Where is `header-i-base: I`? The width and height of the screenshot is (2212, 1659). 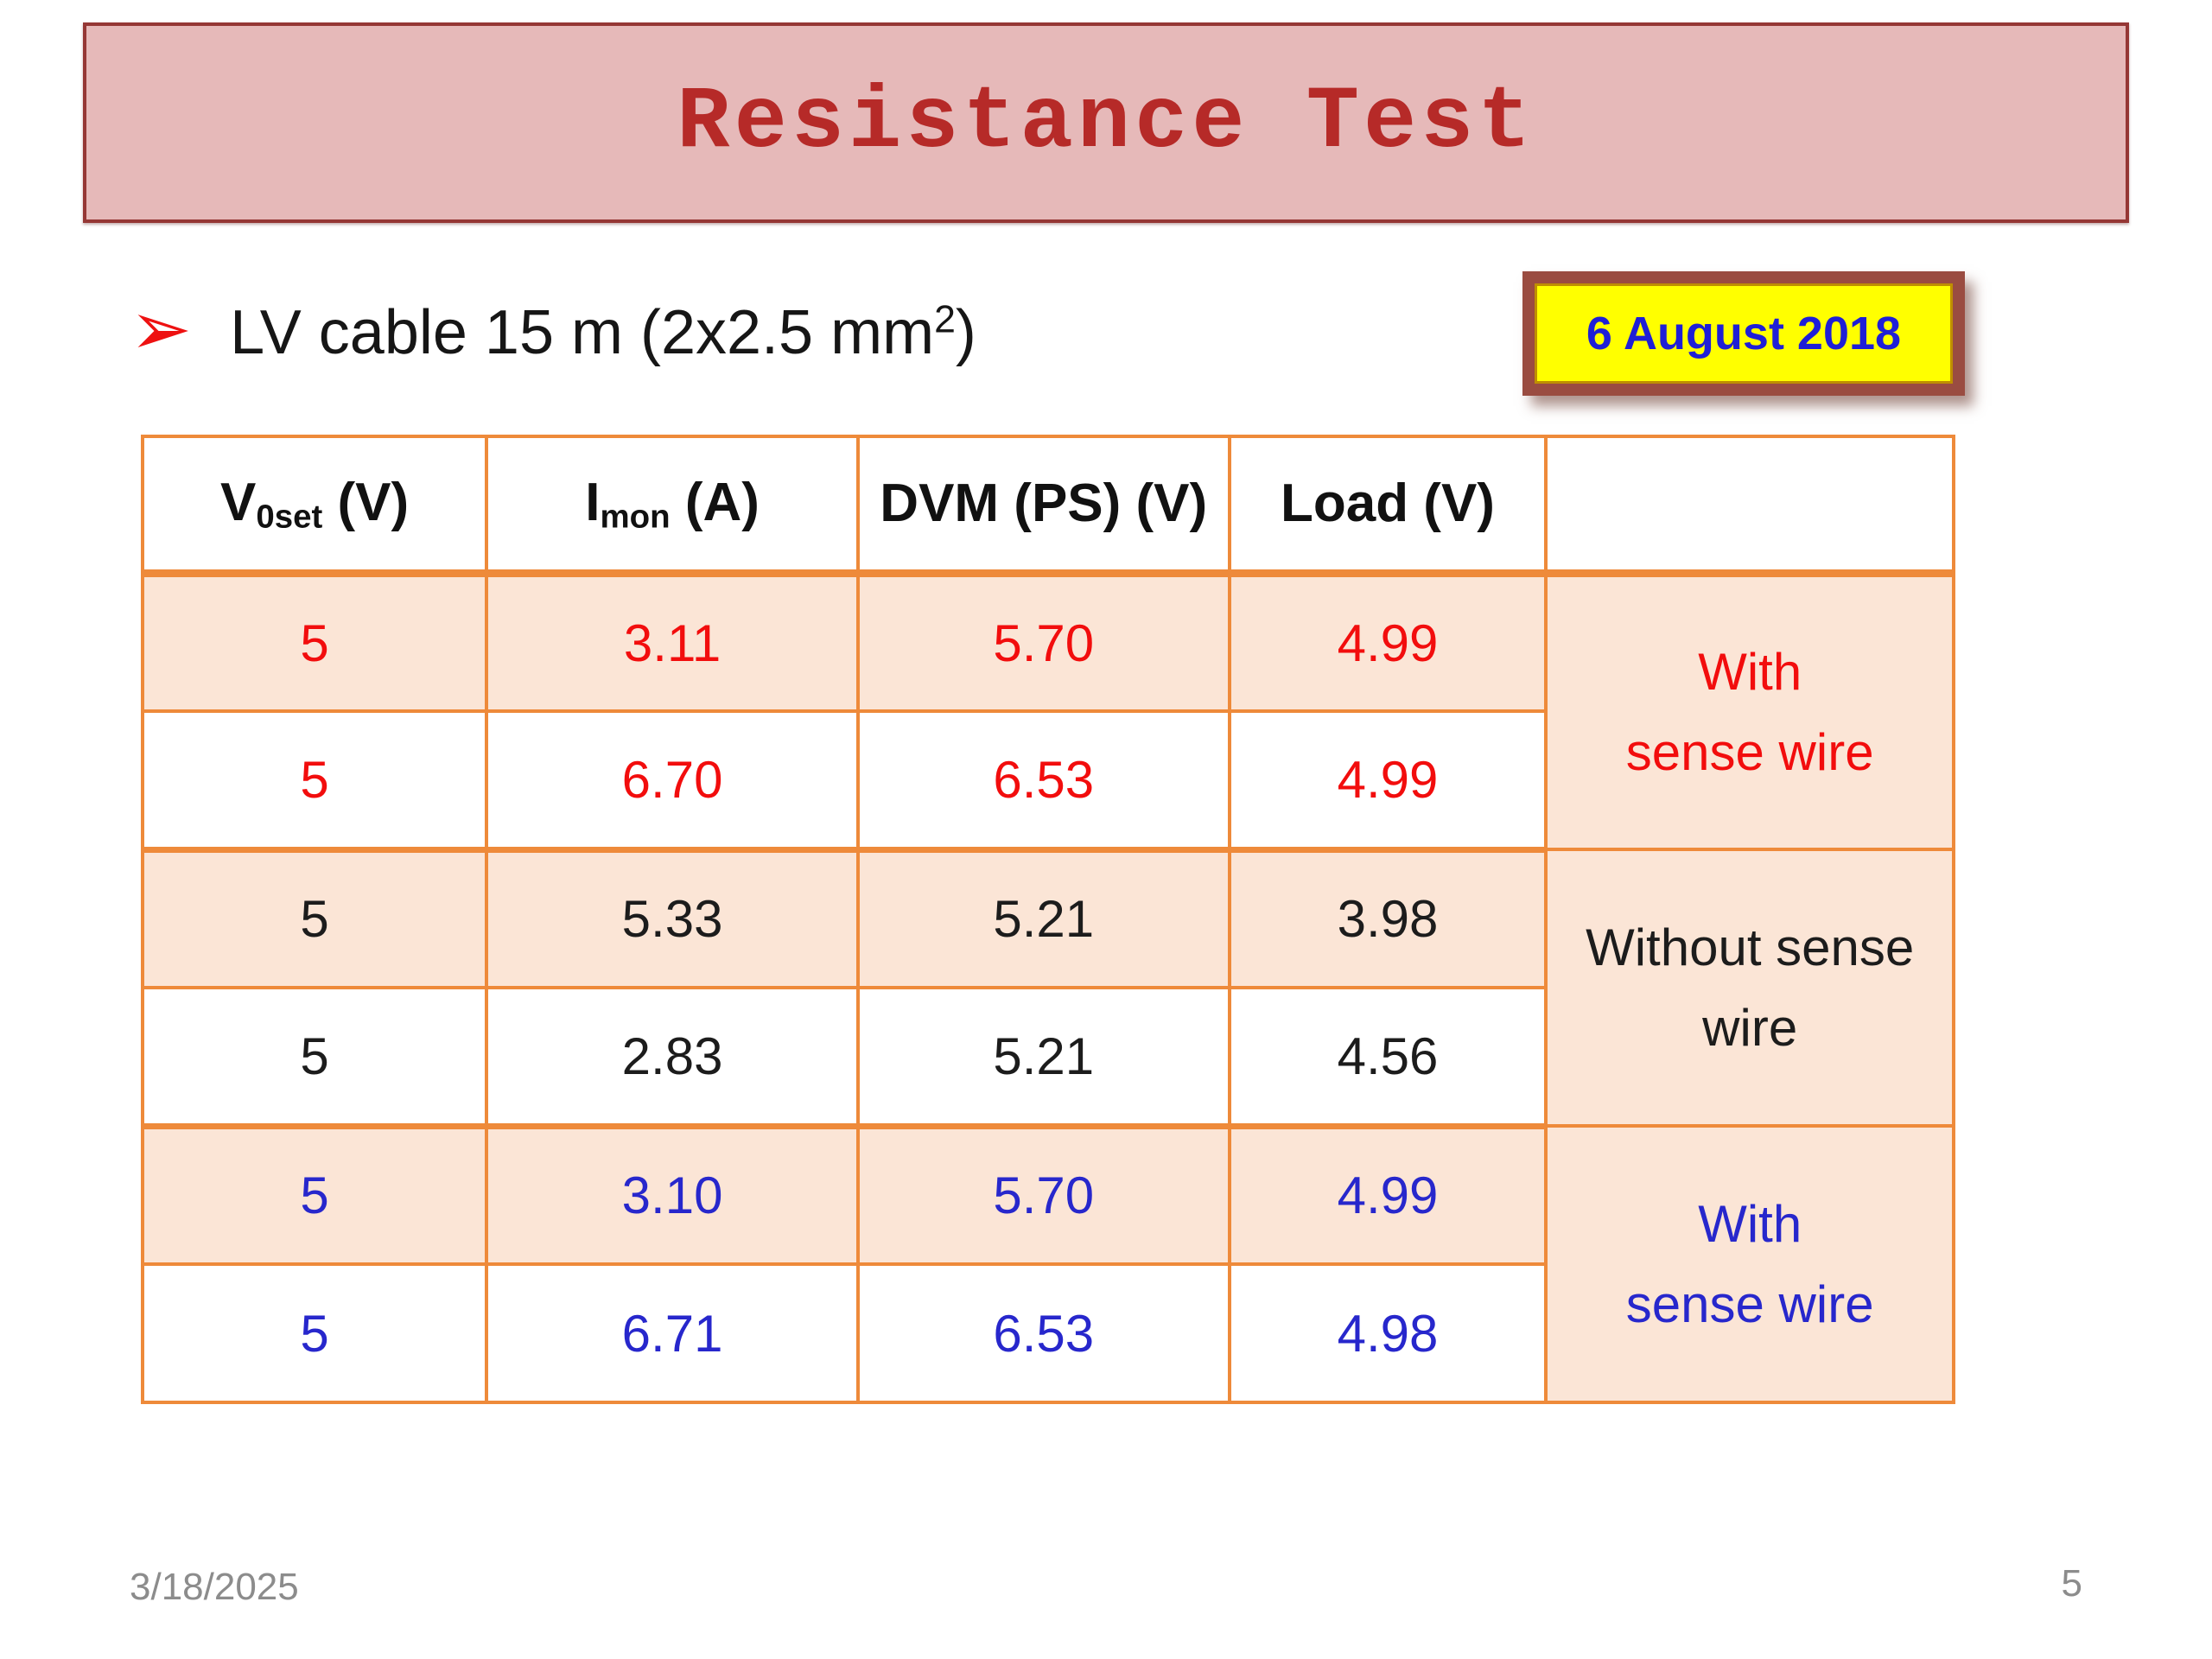 header-i-base: I is located at coordinates (593, 502).